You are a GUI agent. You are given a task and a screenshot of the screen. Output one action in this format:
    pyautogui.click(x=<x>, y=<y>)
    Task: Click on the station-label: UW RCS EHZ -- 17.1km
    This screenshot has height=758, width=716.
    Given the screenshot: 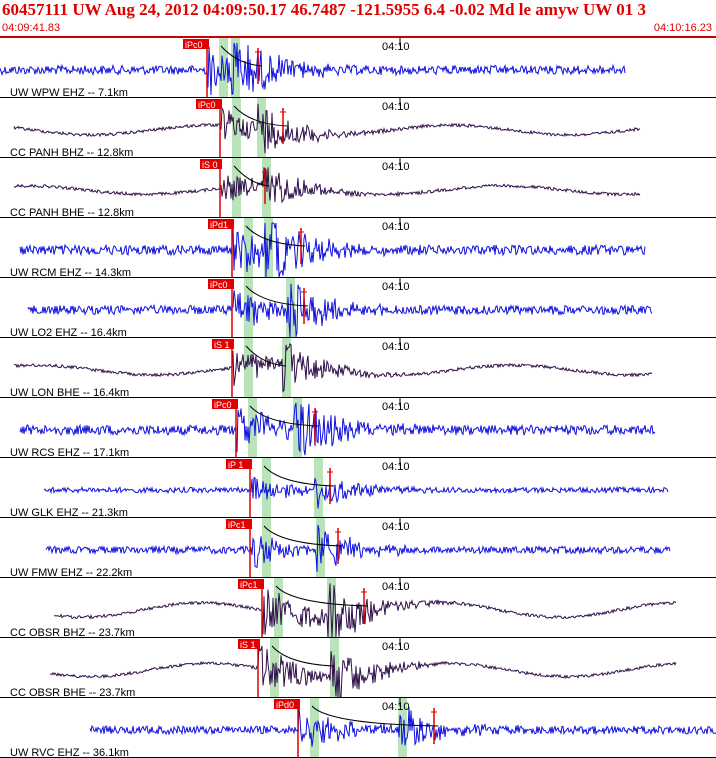 What is the action you would take?
    pyautogui.click(x=69, y=453)
    